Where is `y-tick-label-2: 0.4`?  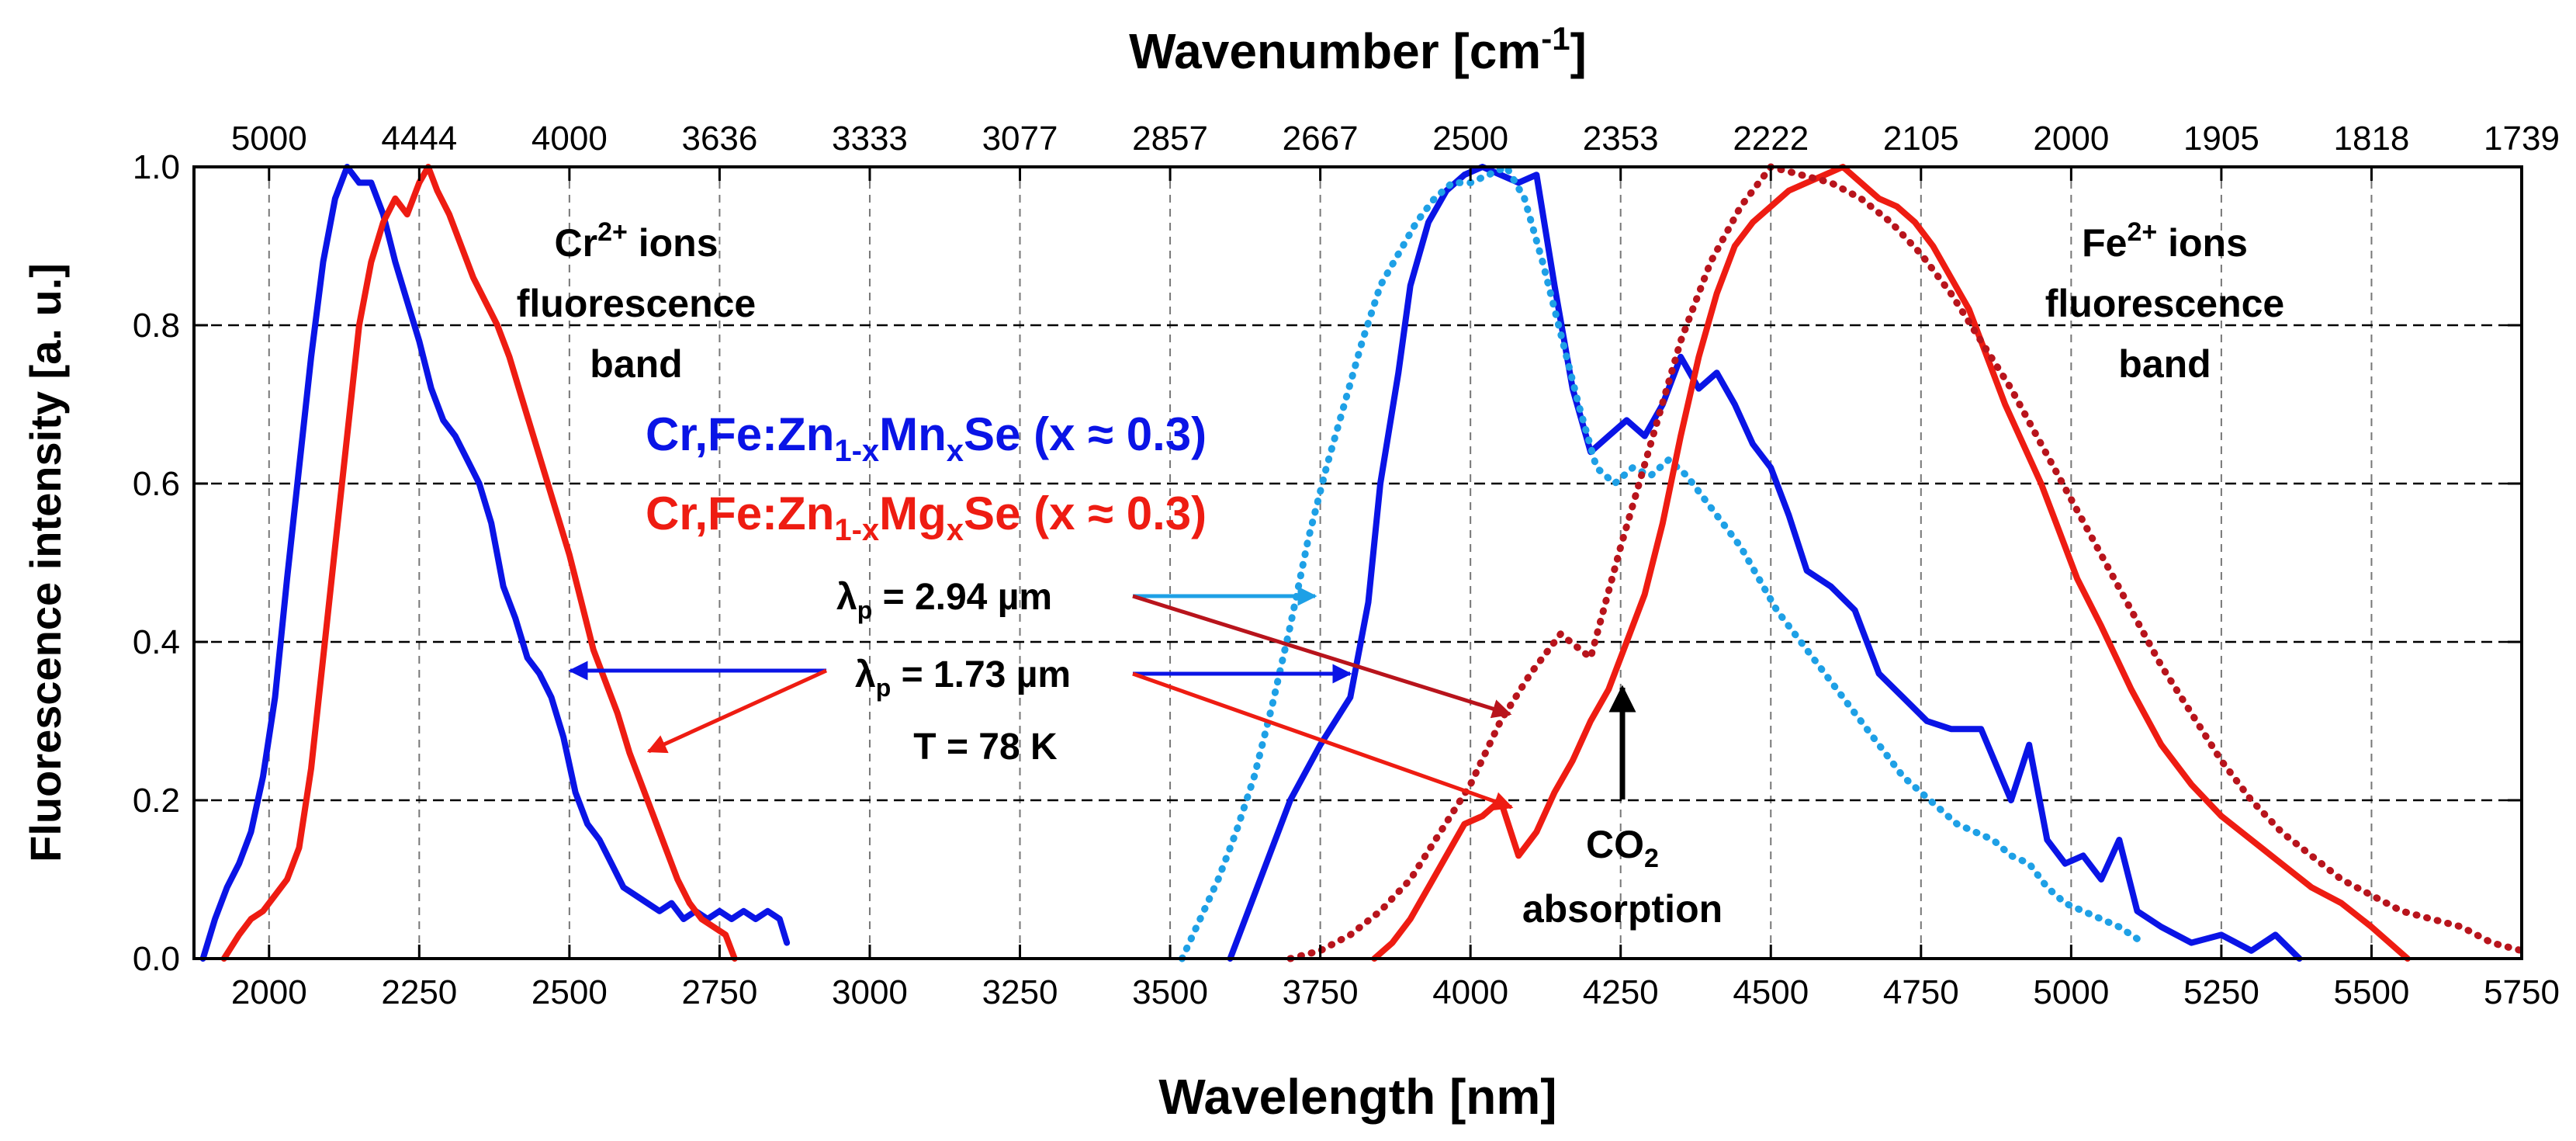
y-tick-label-2: 0.4 is located at coordinates (156, 642).